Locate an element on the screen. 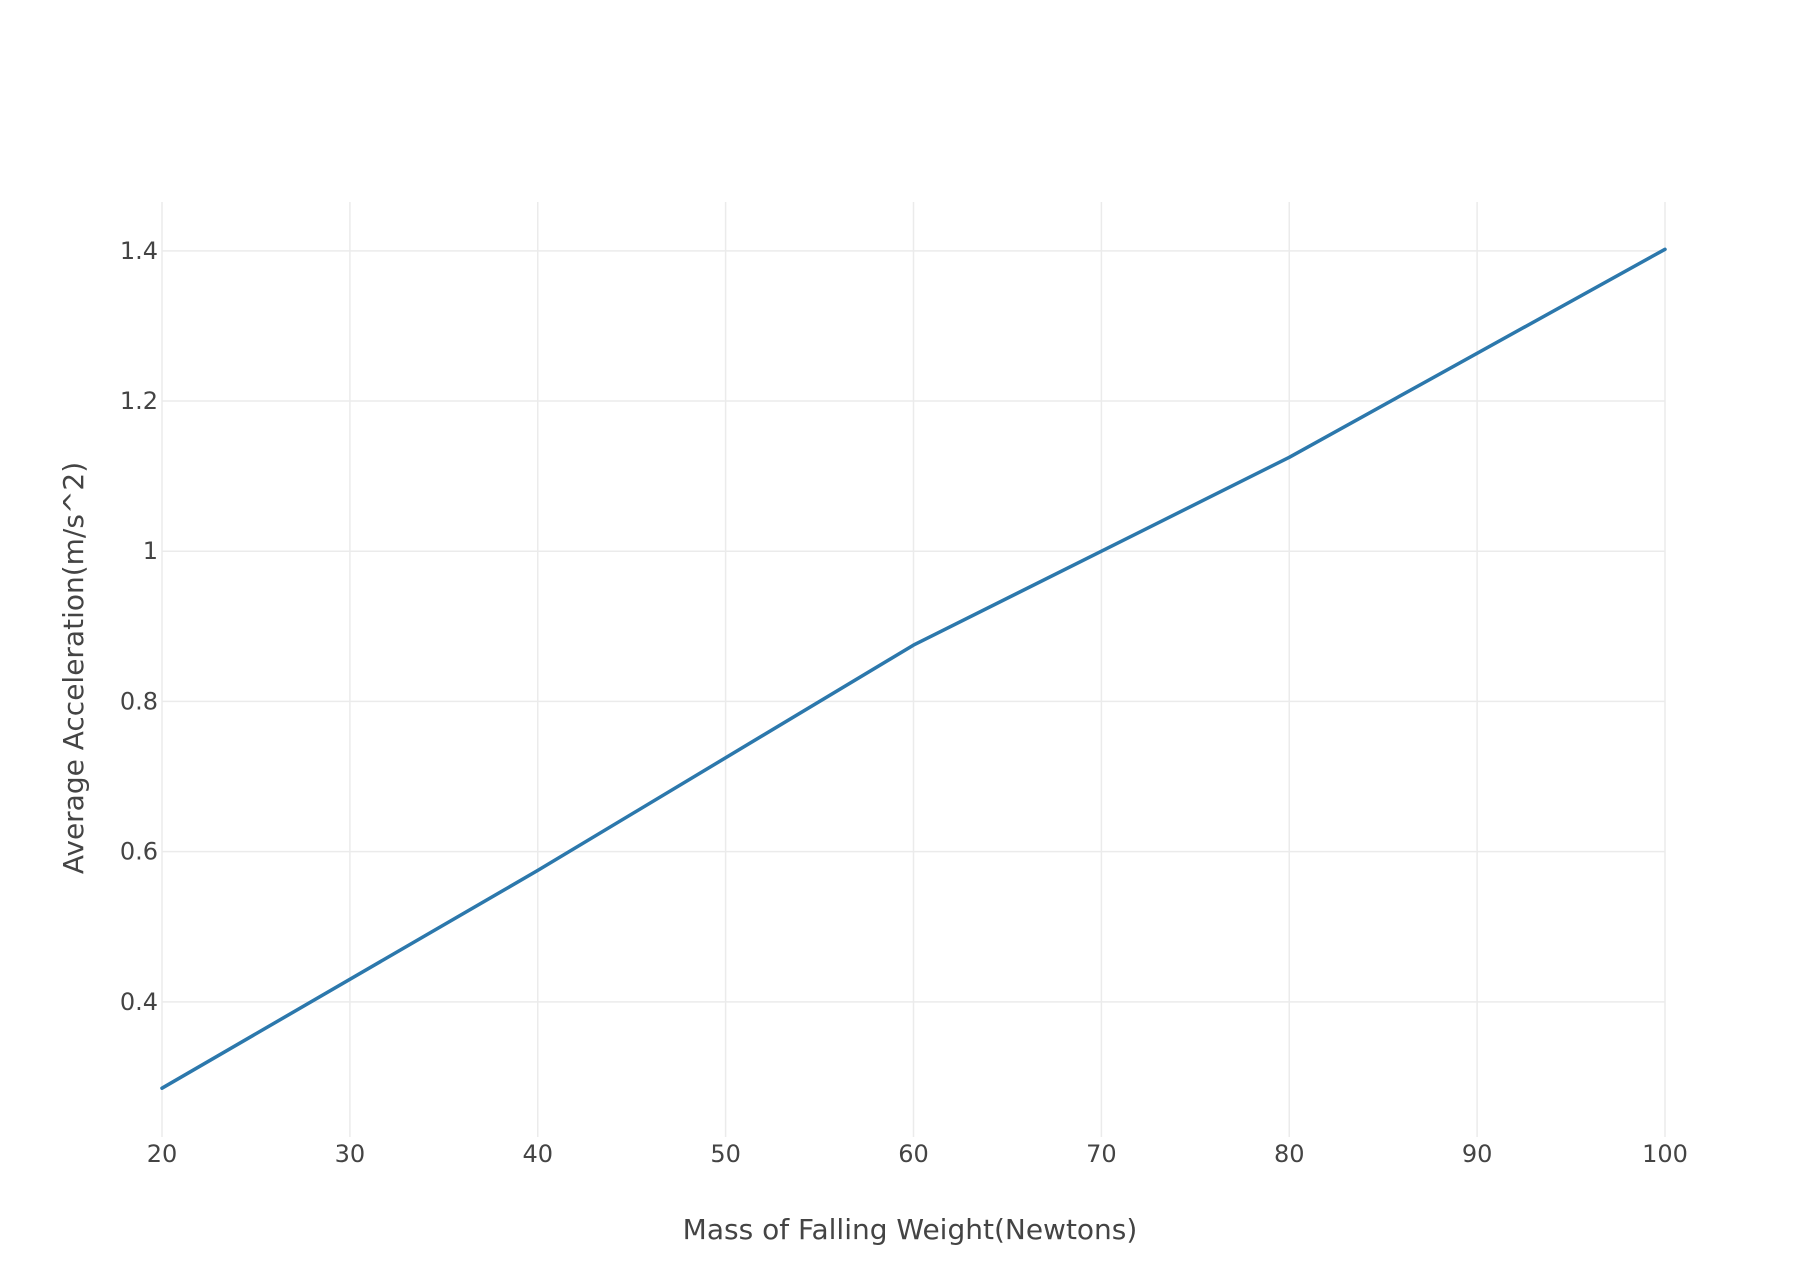 The image size is (1810, 1288). x-tick-label: 20 is located at coordinates (162, 1154).